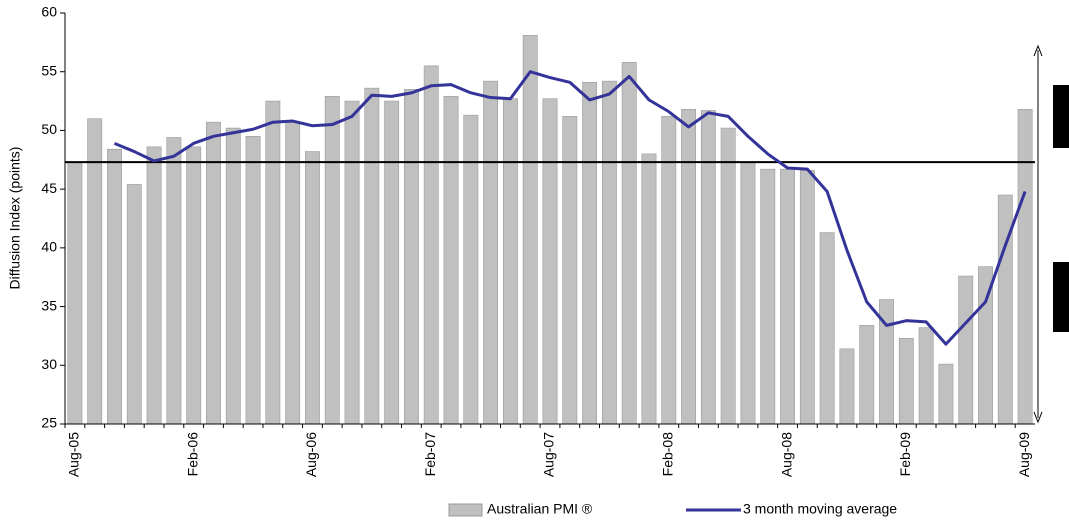 The image size is (1069, 522). Describe the element at coordinates (192, 454) in the screenshot. I see `x-tick-label: Feb-06` at that location.